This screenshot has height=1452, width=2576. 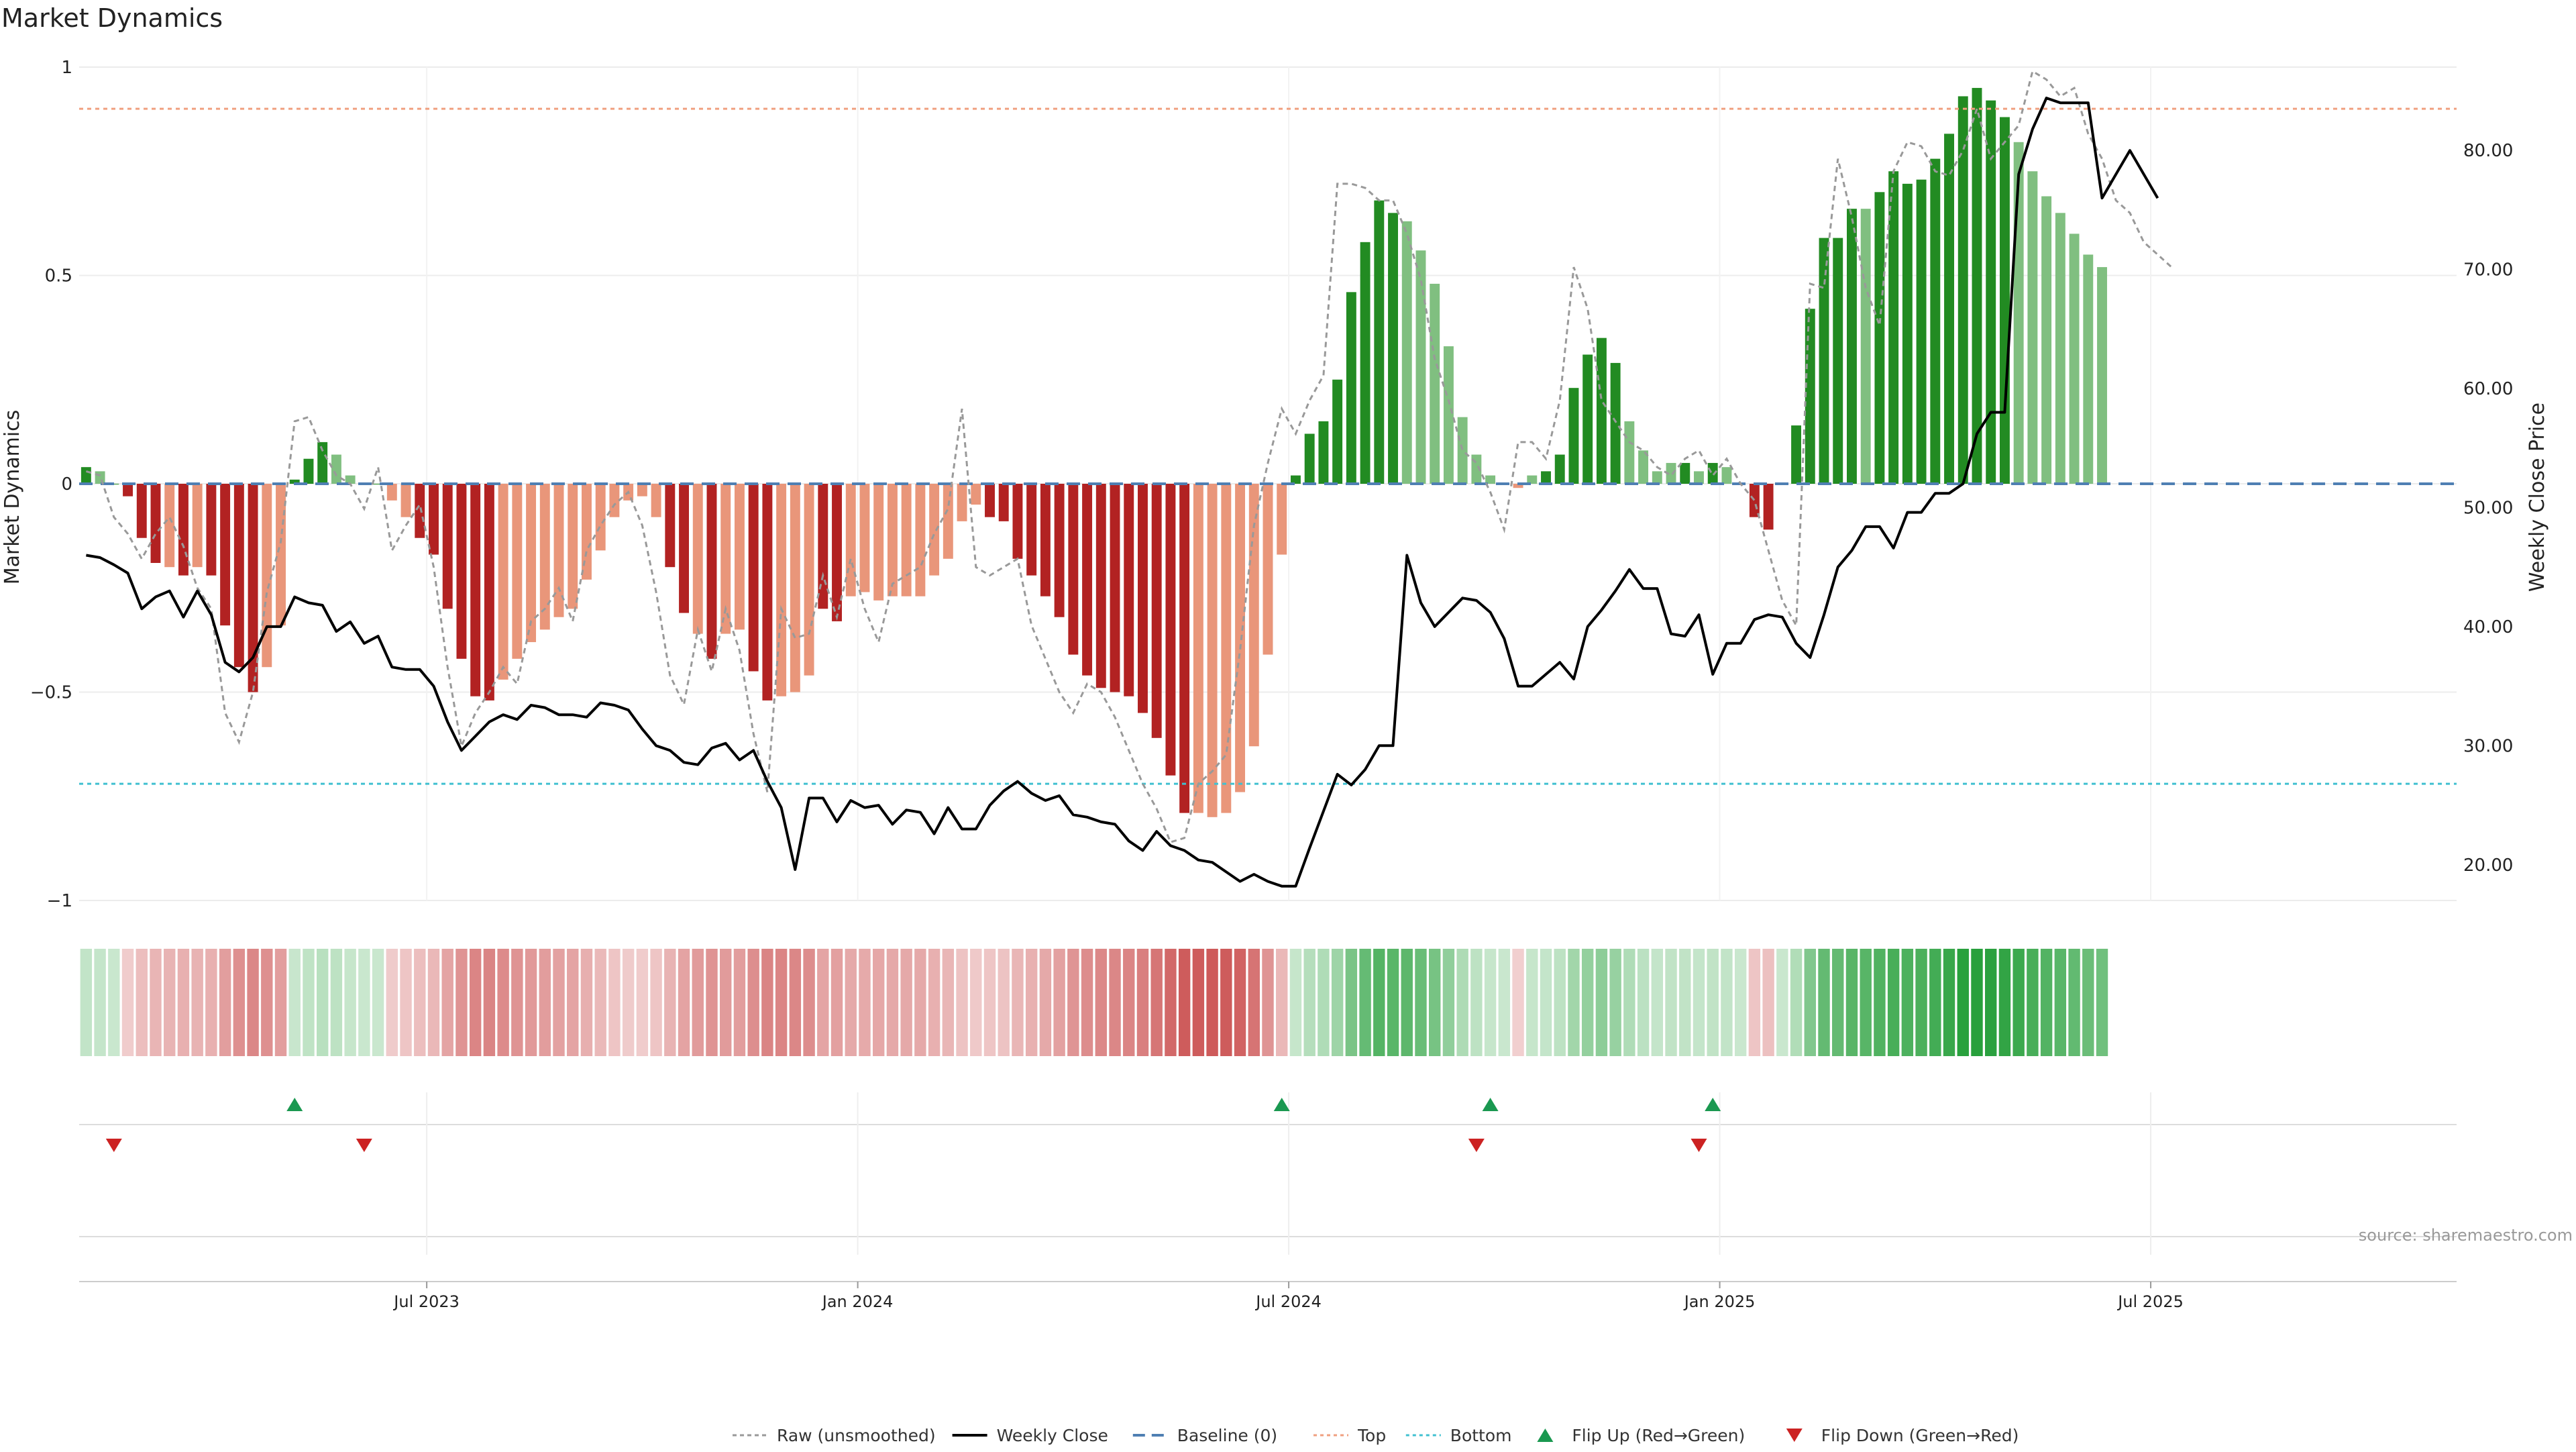 What do you see at coordinates (58, 277) in the screenshot?
I see `left-tick-label: 0.5` at bounding box center [58, 277].